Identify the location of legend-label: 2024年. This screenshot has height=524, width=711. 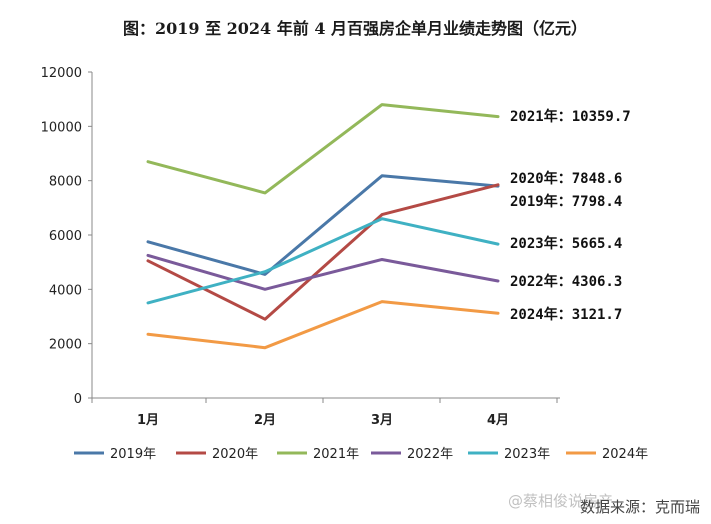
(625, 454).